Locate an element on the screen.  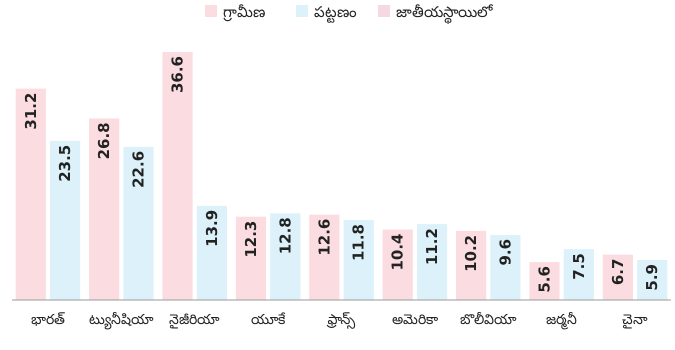
x-tick-label: ఫ్రాన్స్ is located at coordinates (341, 320).